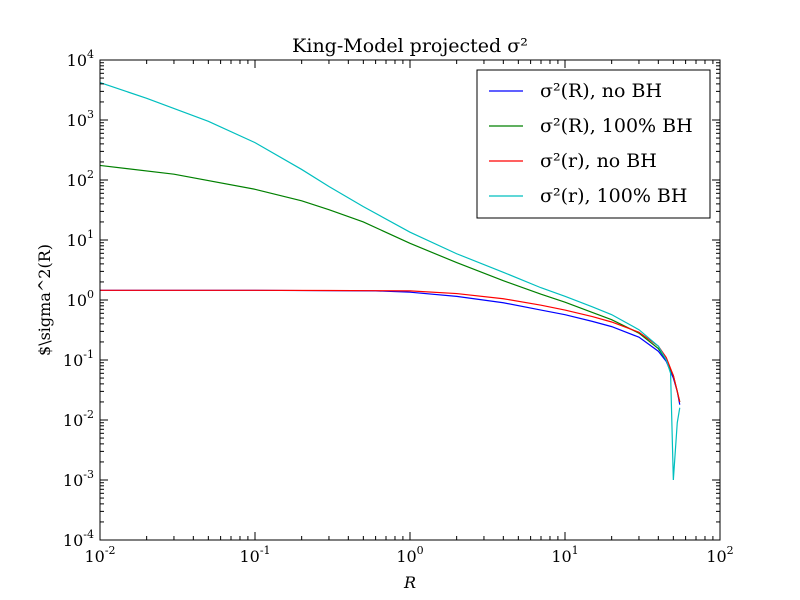 The height and width of the screenshot is (600, 800). Describe the element at coordinates (719, 555) in the screenshot. I see `x-tick-label: 10²` at that location.